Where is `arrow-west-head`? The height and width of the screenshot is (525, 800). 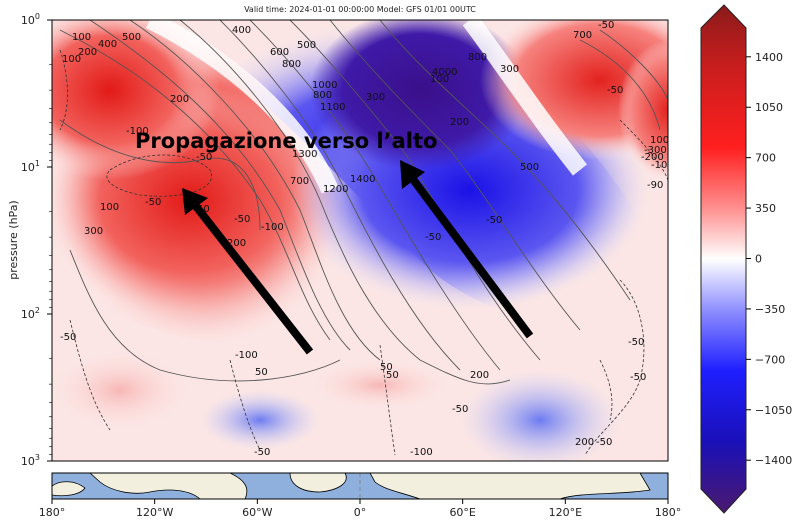 arrow-west-head is located at coordinates (195, 201).